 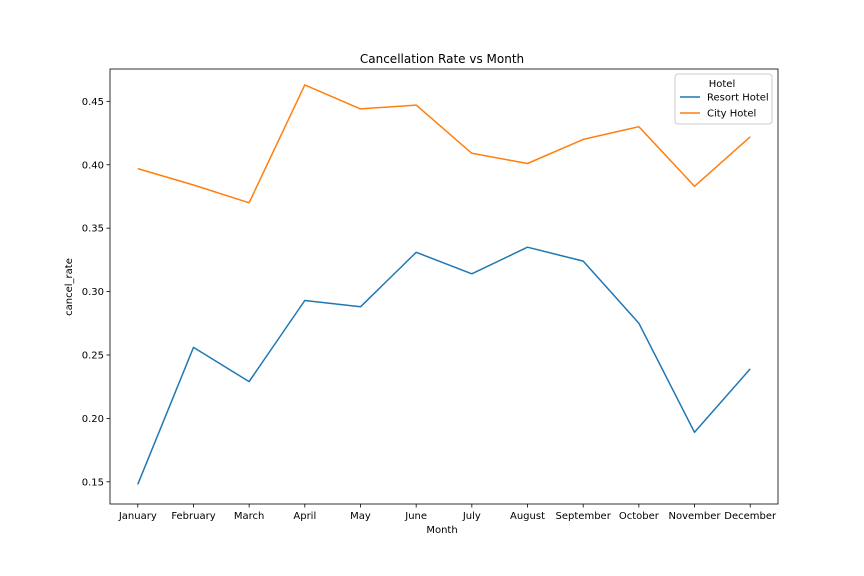 What do you see at coordinates (93, 102) in the screenshot?
I see `y-tick-label: 0.45` at bounding box center [93, 102].